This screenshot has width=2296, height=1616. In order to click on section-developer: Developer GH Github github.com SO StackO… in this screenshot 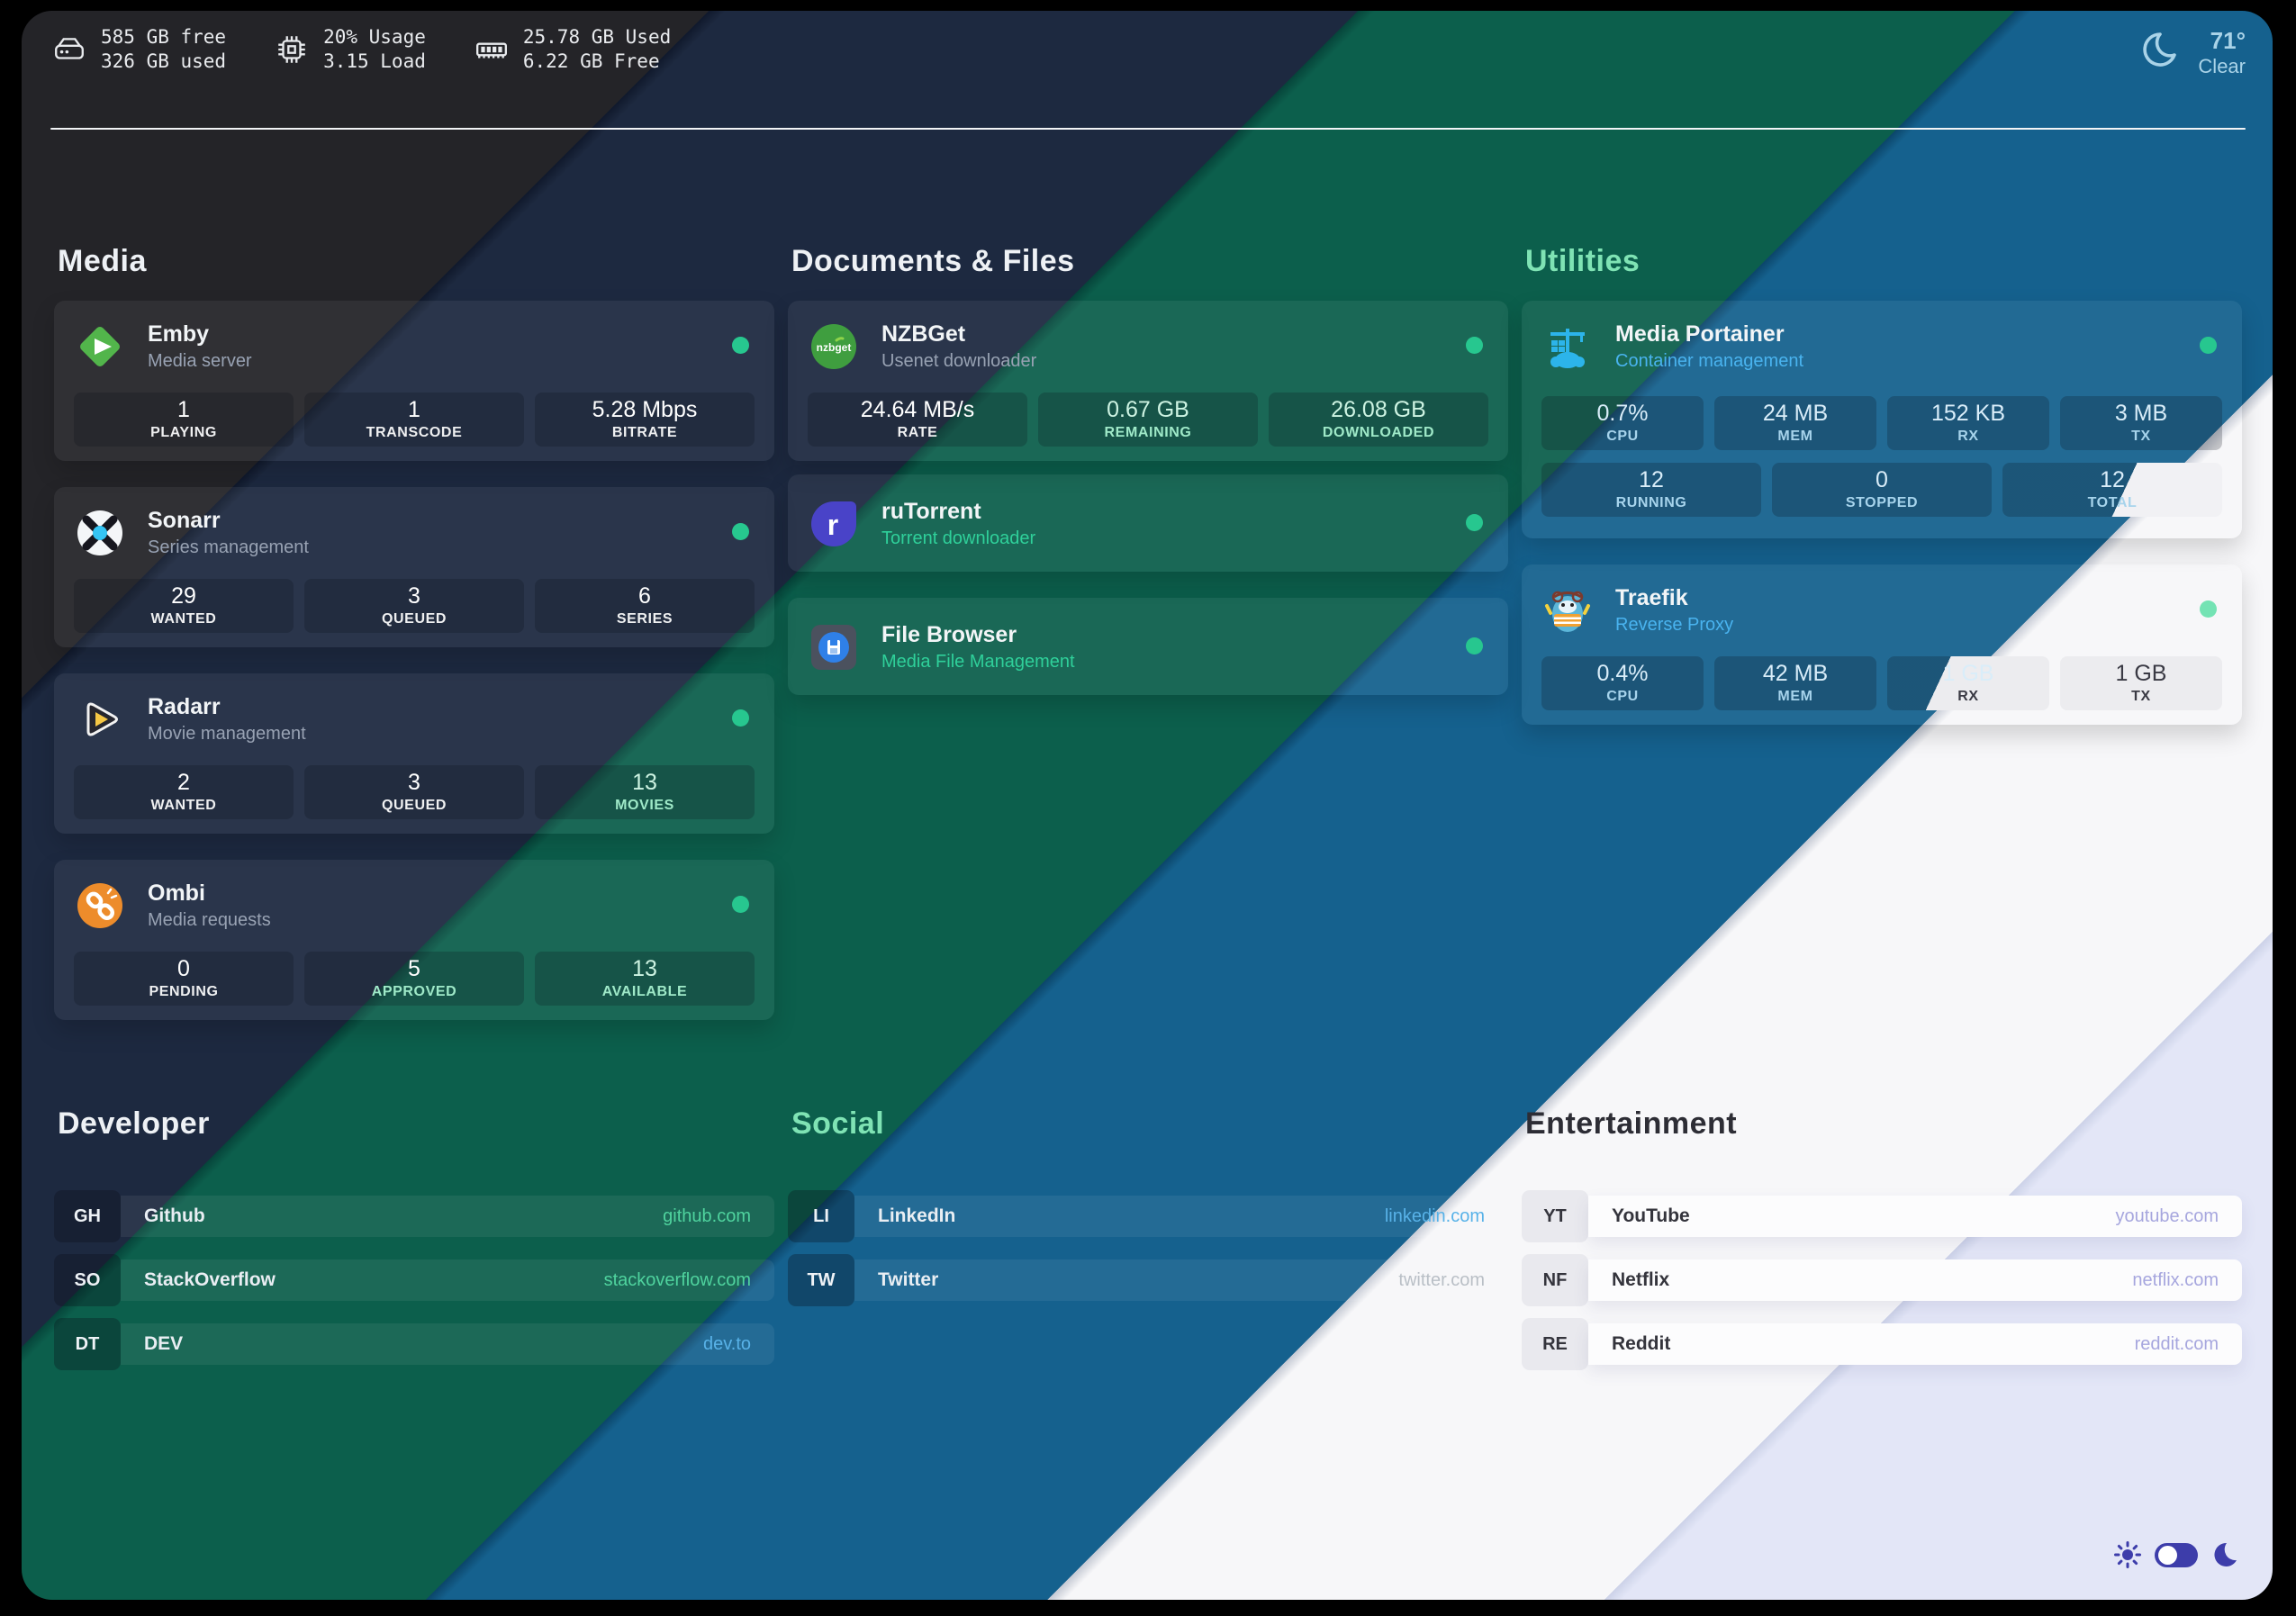, I will do `click(414, 1244)`.